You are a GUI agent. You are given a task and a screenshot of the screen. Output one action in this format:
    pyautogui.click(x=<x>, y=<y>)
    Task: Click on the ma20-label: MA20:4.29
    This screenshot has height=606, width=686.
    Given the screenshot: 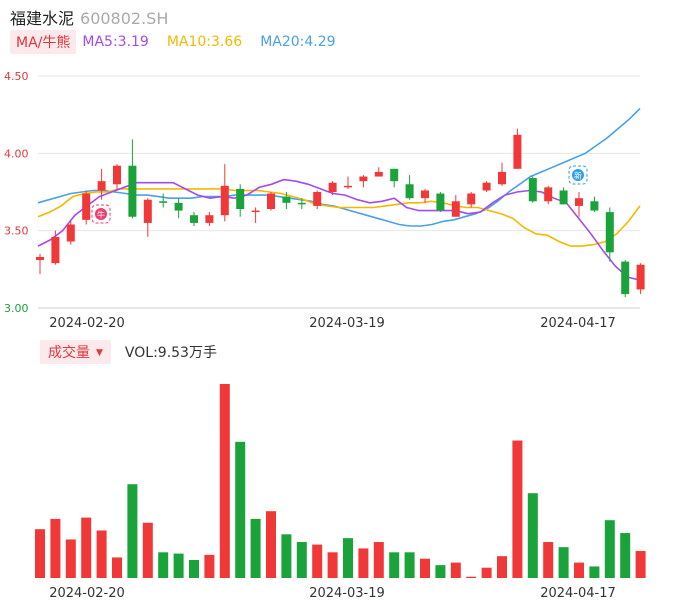 What is the action you would take?
    pyautogui.click(x=298, y=42)
    